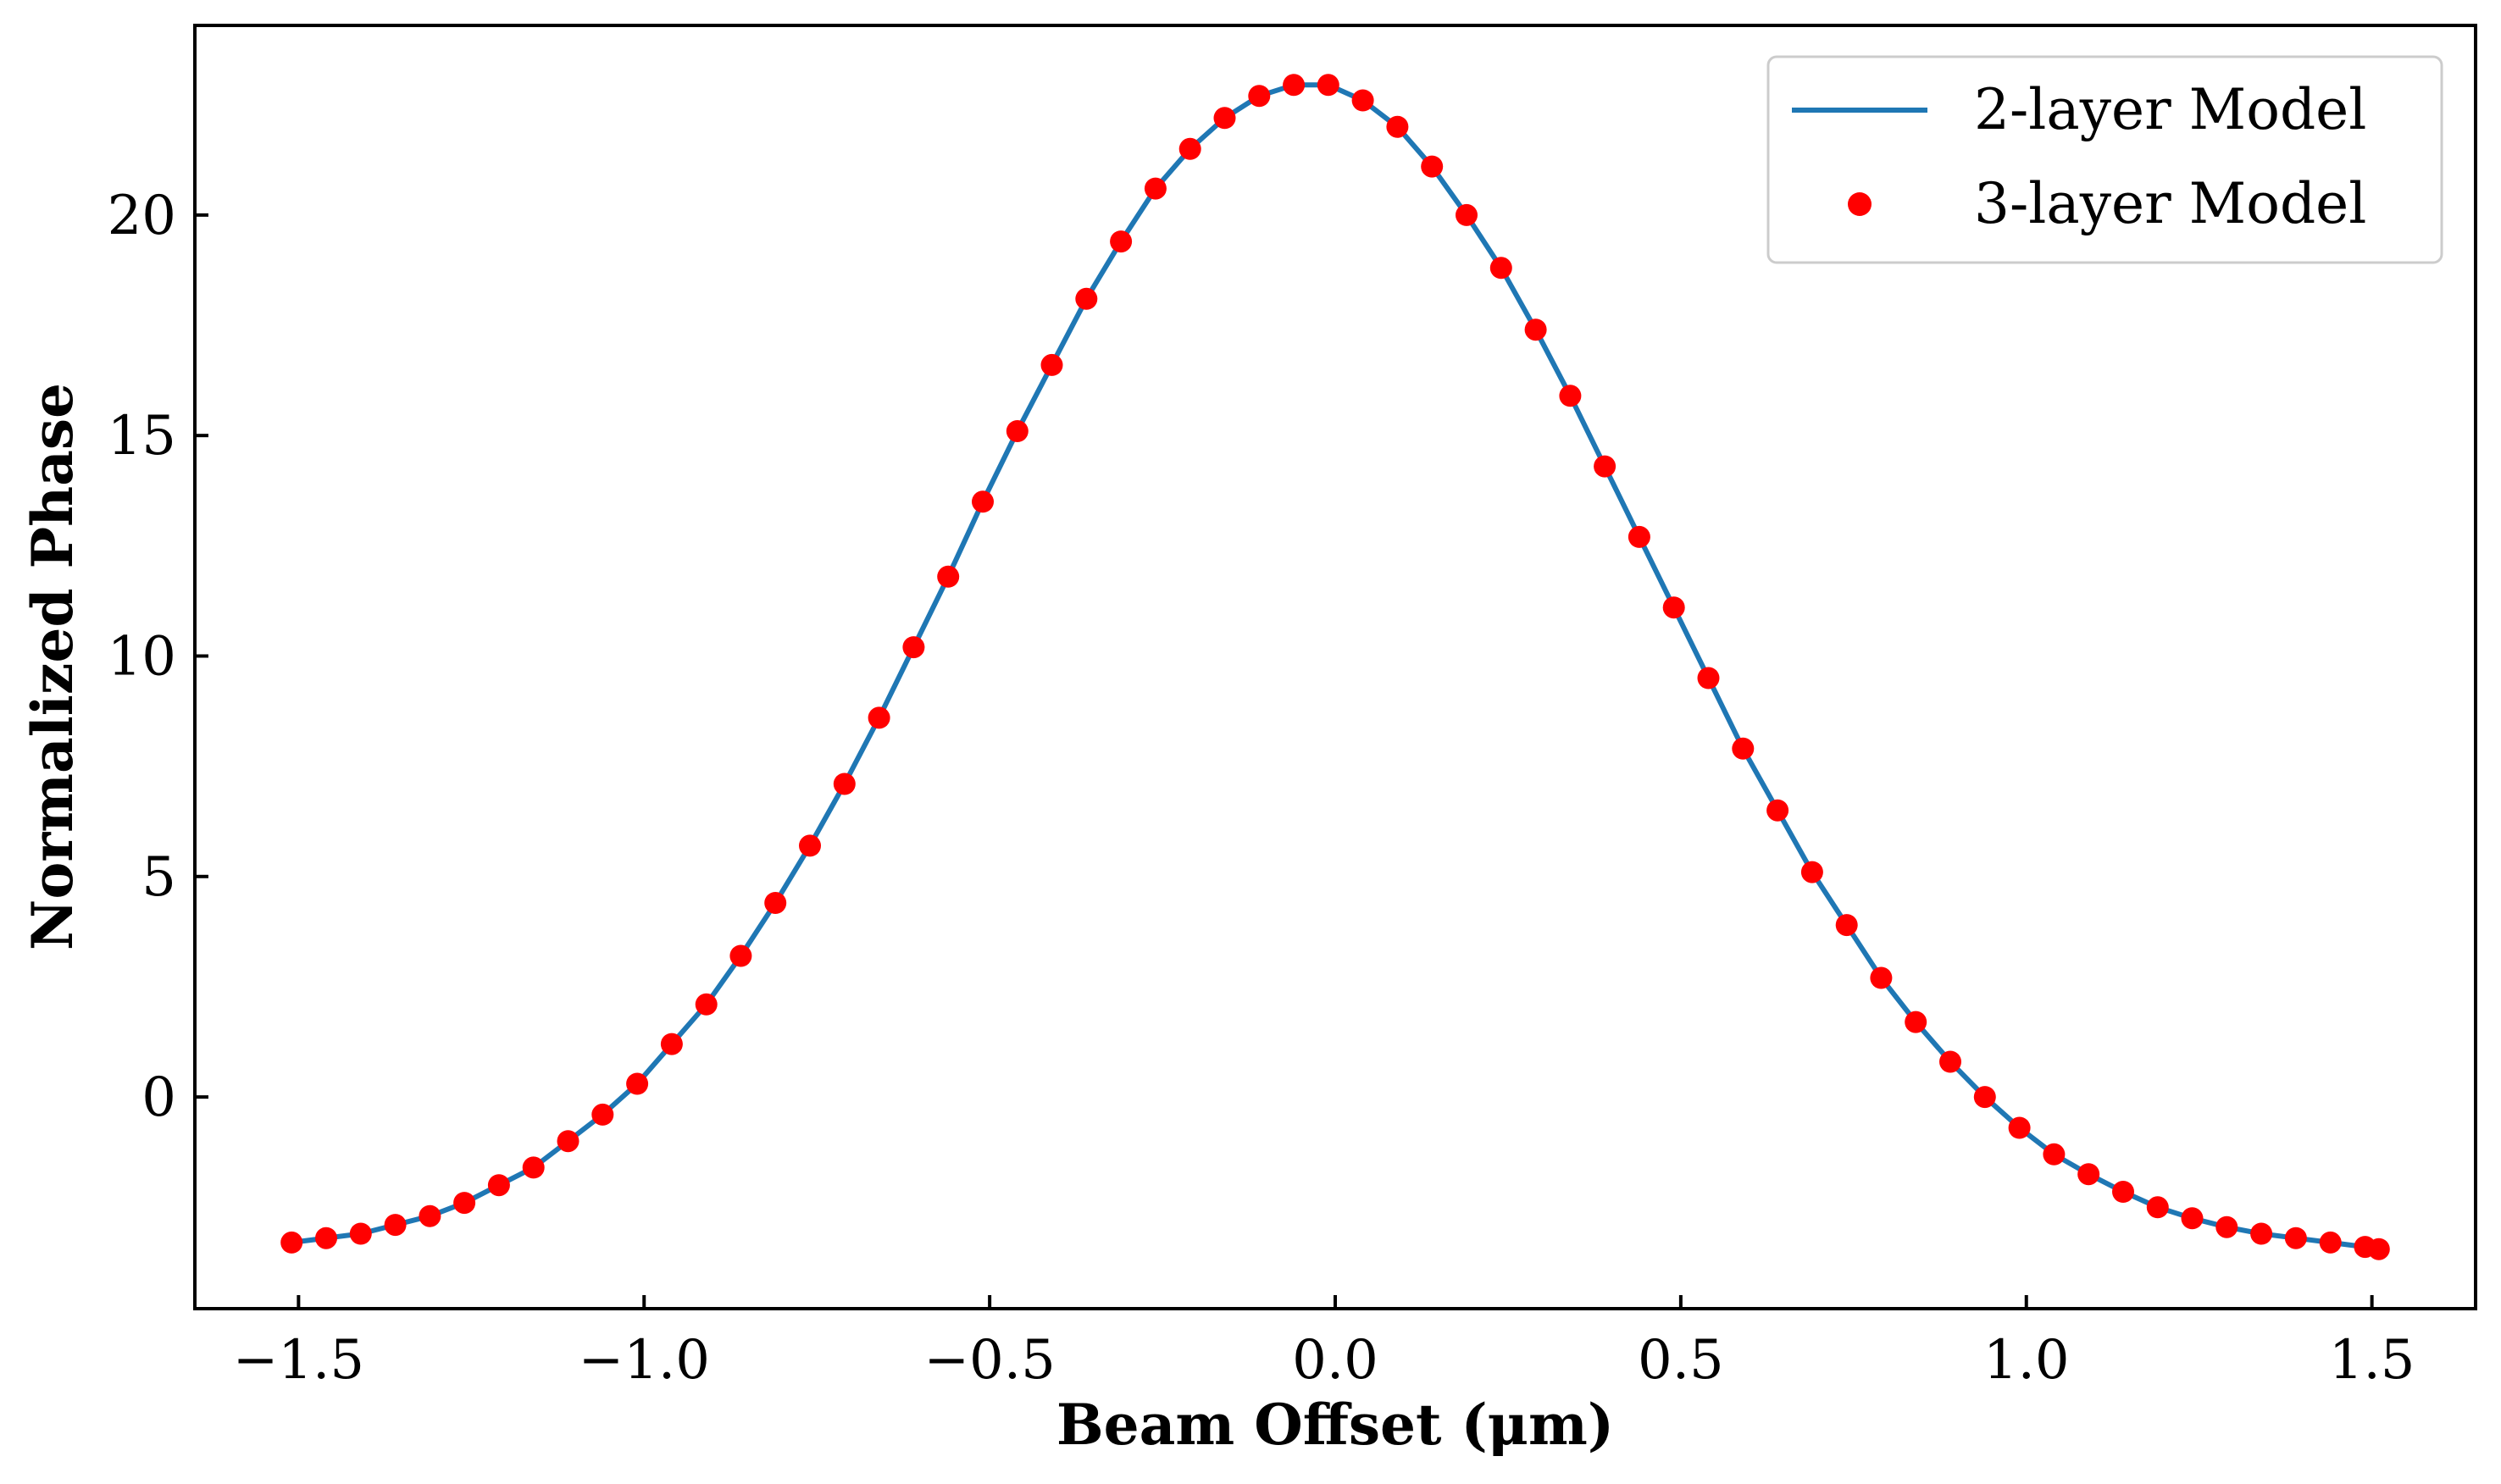 Image resolution: width=2501 pixels, height=1484 pixels. Describe the element at coordinates (2170, 203) in the screenshot. I see `legend-label-3-layer: 3-layer Model` at that location.